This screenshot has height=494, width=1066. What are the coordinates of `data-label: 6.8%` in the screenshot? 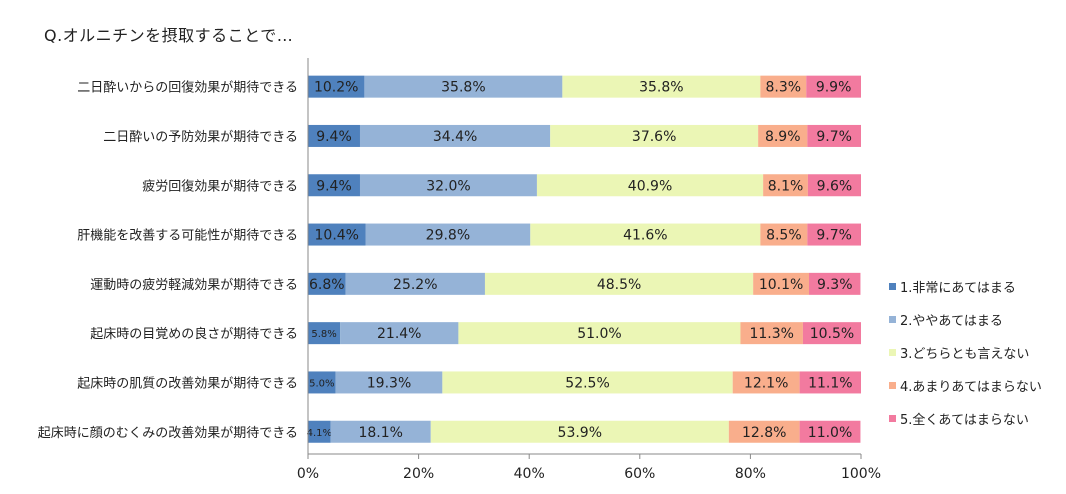 It's located at (327, 285).